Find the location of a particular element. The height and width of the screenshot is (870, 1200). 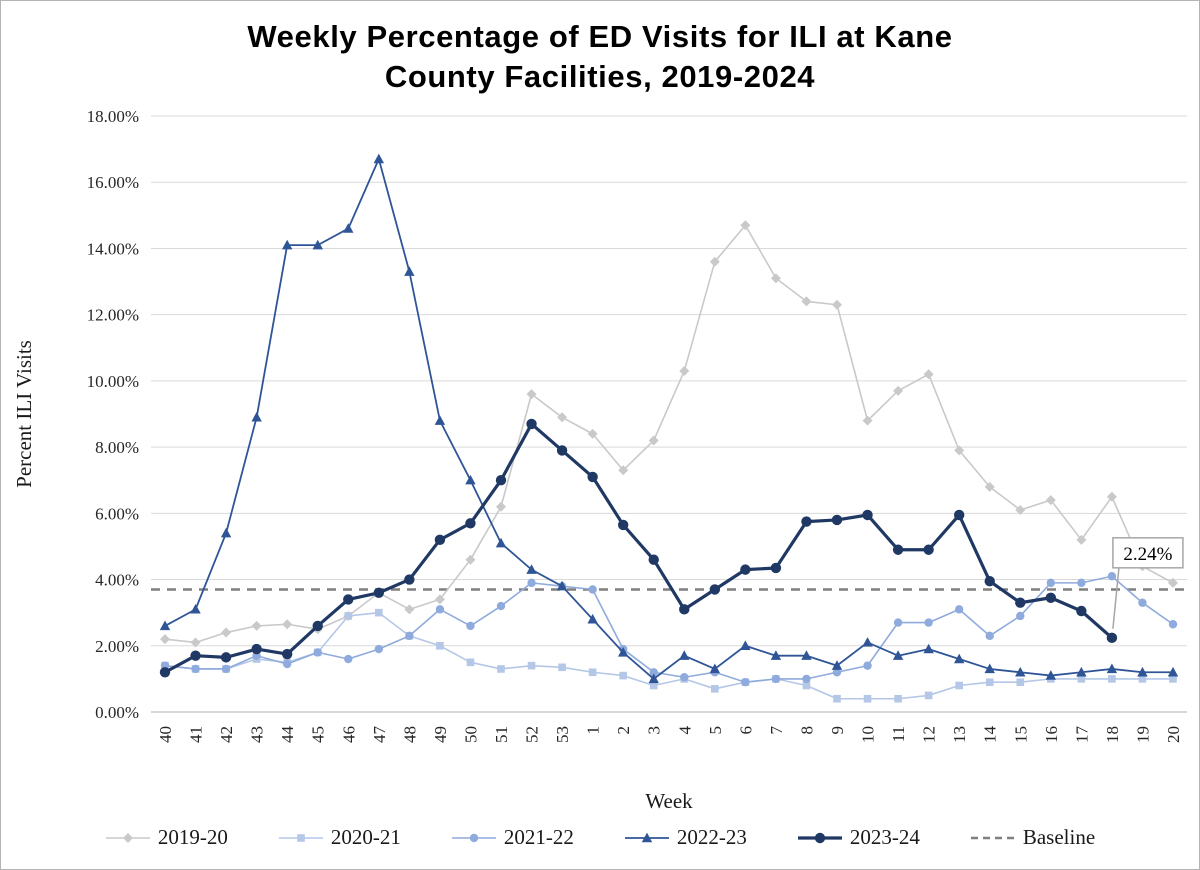

x-tick-label: 14 is located at coordinates (990, 735).